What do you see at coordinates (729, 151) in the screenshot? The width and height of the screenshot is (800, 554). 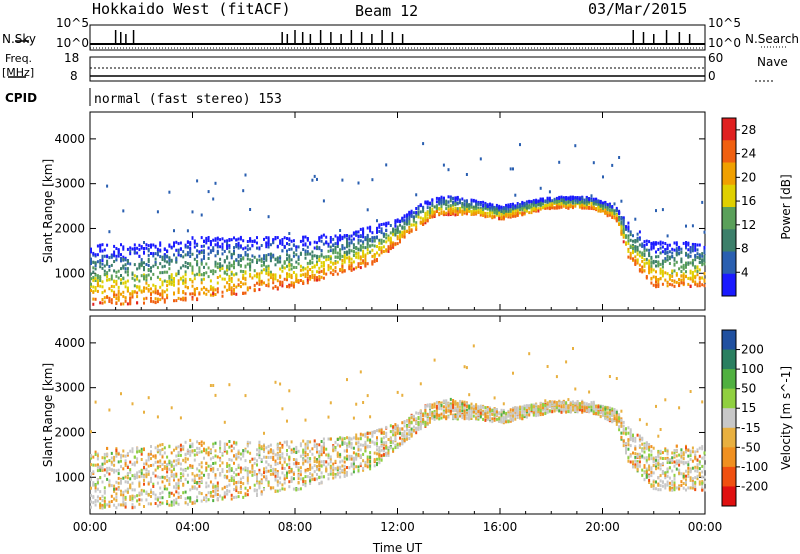 I see `colorbar-segment` at bounding box center [729, 151].